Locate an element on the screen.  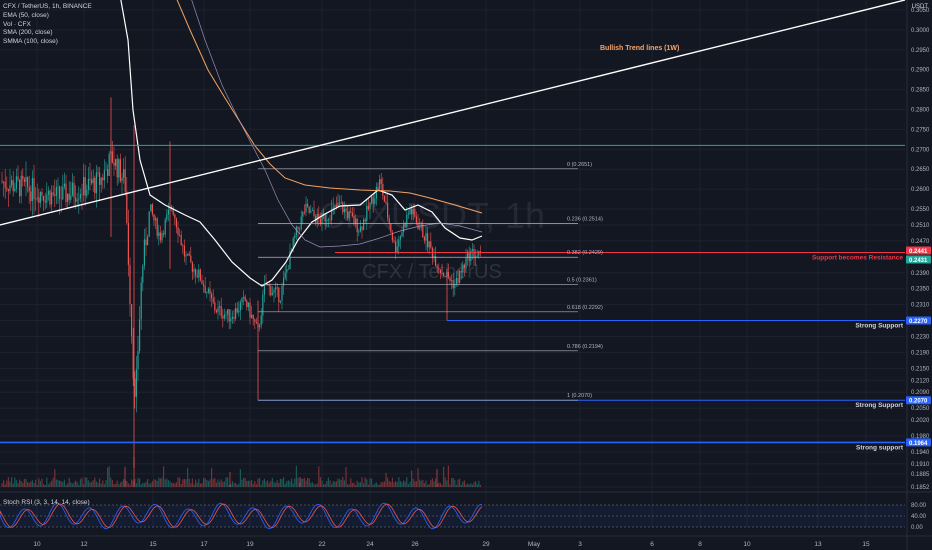
price-label-text: 0.2270 is located at coordinates (918, 322).